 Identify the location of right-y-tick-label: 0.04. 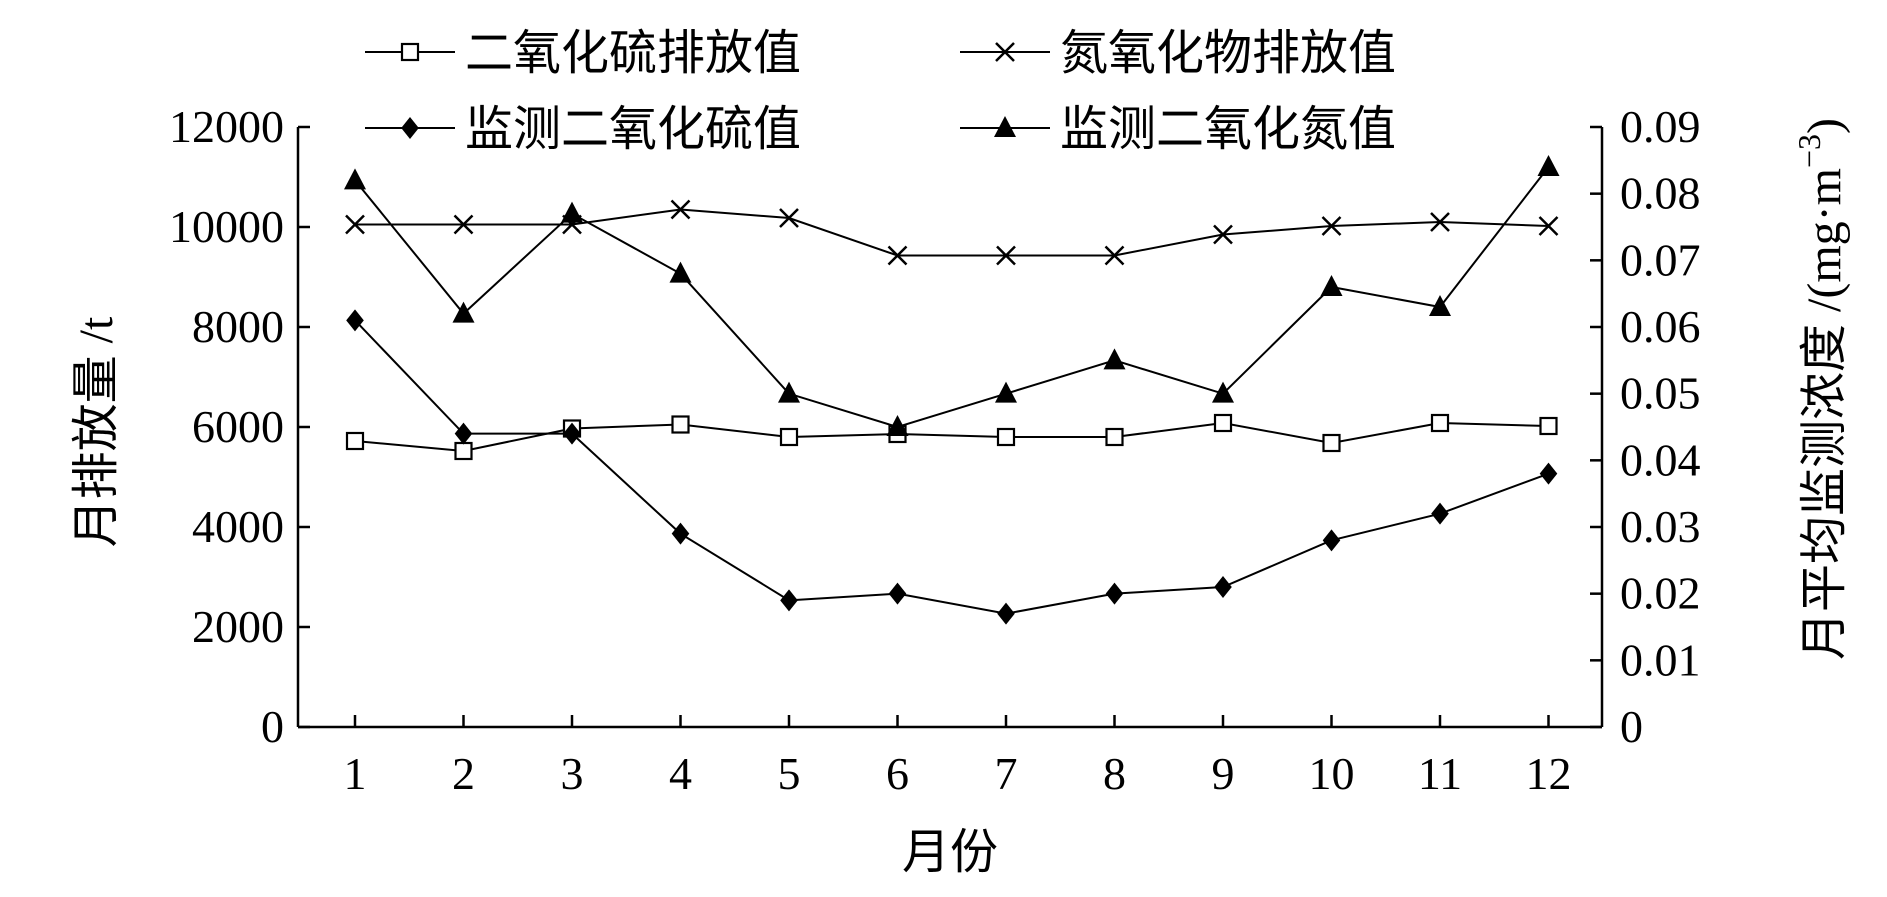
(1660, 459).